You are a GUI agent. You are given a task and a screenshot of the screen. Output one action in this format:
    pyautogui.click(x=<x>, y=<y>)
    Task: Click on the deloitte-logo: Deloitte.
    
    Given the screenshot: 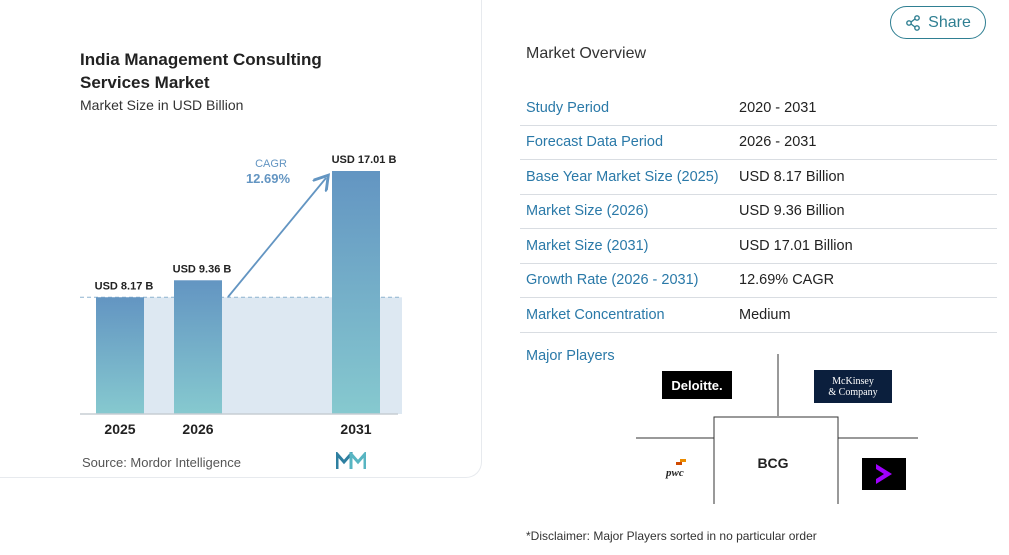 What is the action you would take?
    pyautogui.click(x=697, y=385)
    